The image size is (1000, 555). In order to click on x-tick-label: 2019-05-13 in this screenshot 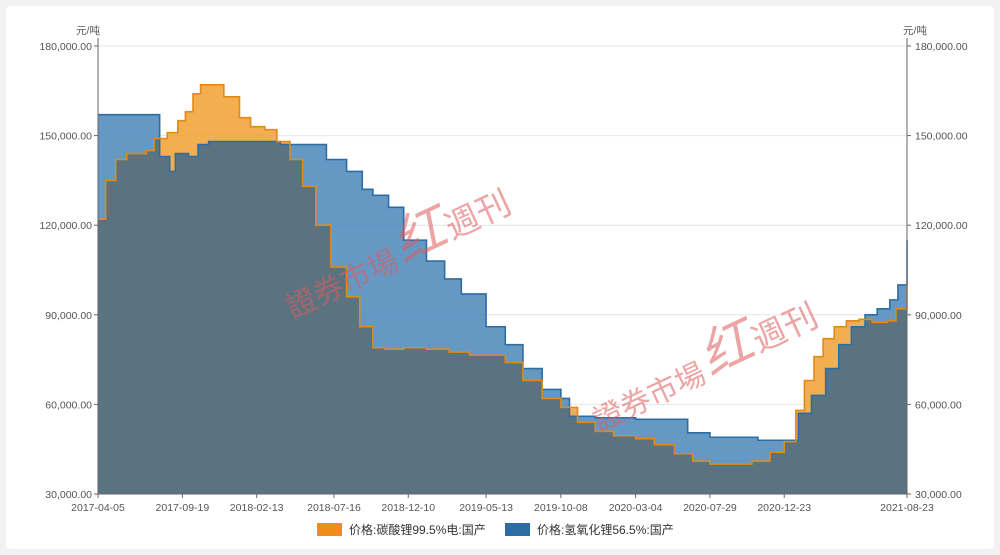, I will do `click(486, 508)`.